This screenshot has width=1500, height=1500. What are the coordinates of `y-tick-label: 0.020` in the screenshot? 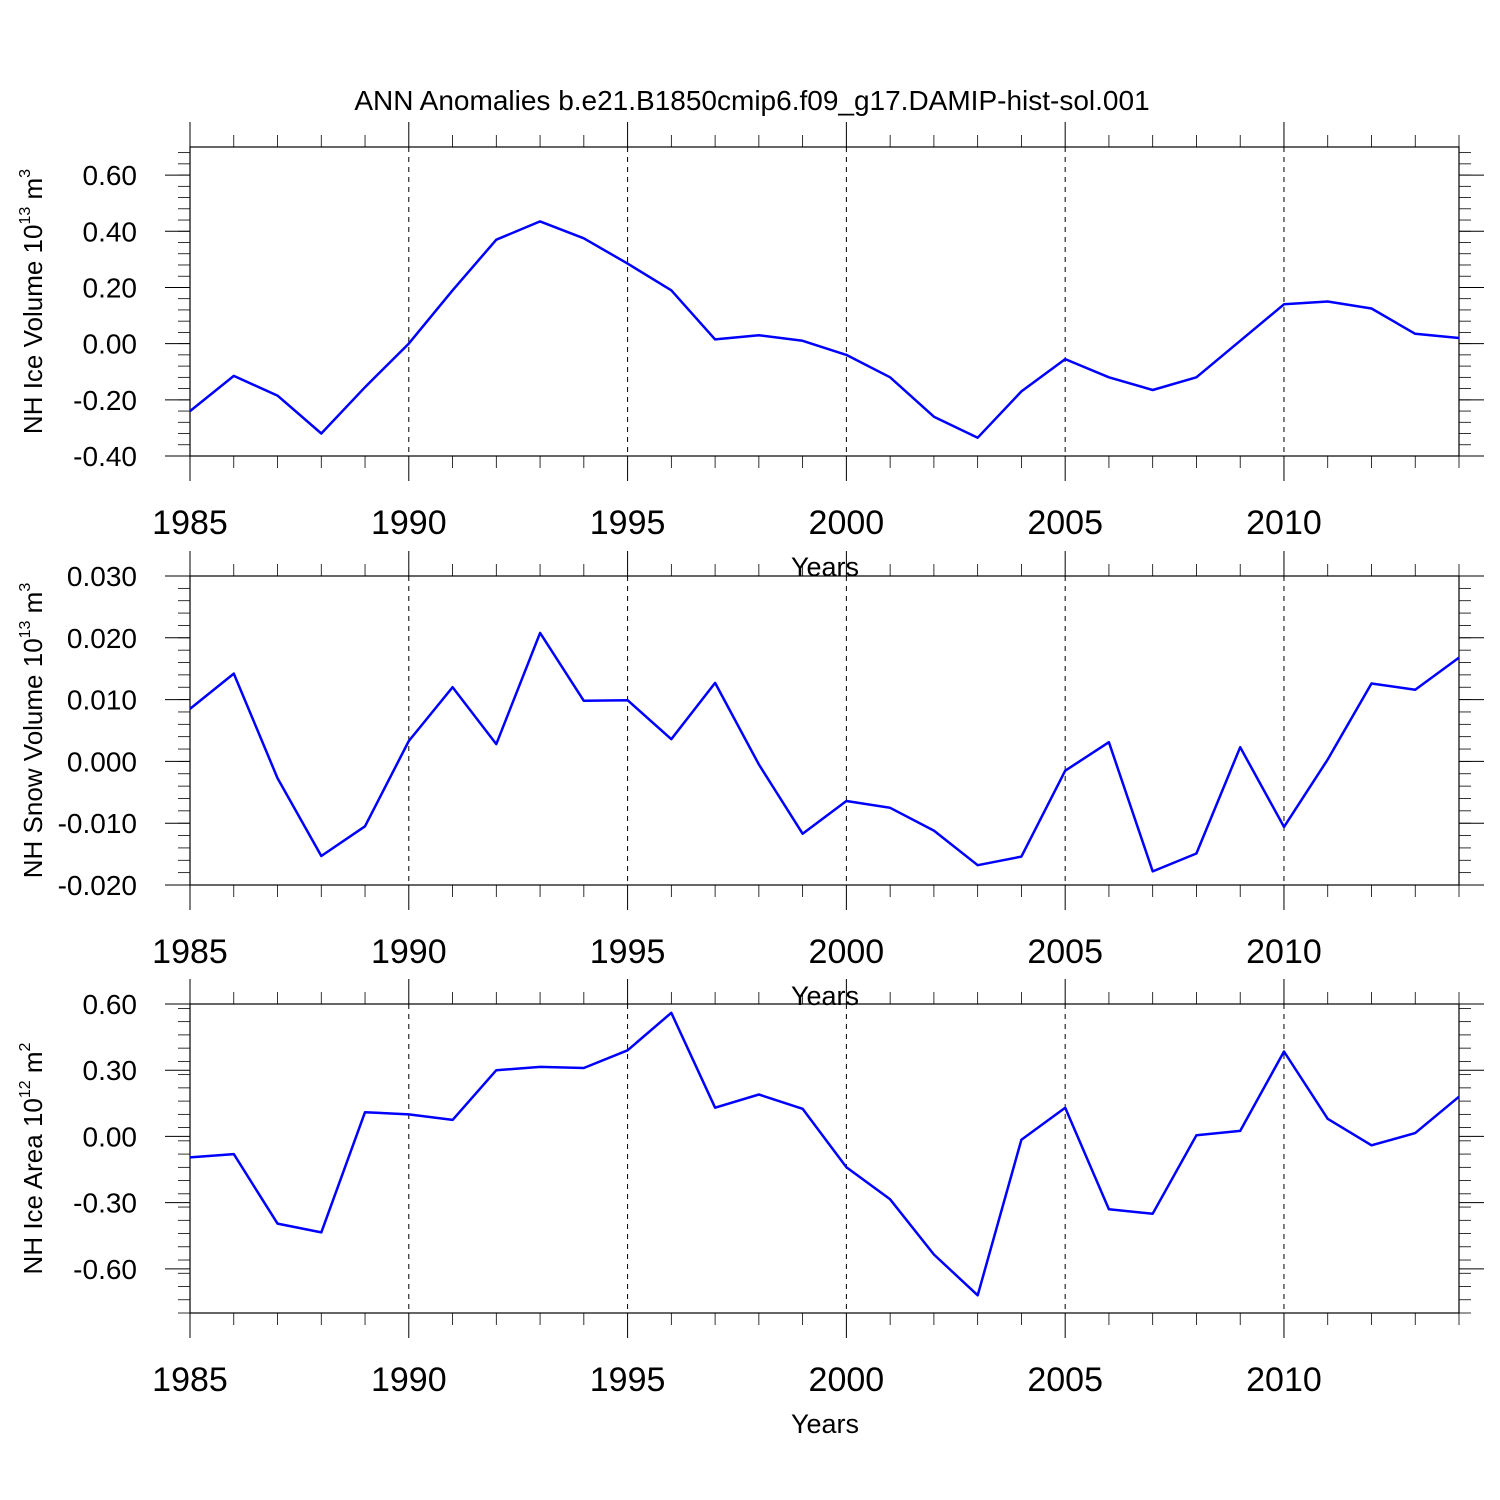 It's located at (102, 638).